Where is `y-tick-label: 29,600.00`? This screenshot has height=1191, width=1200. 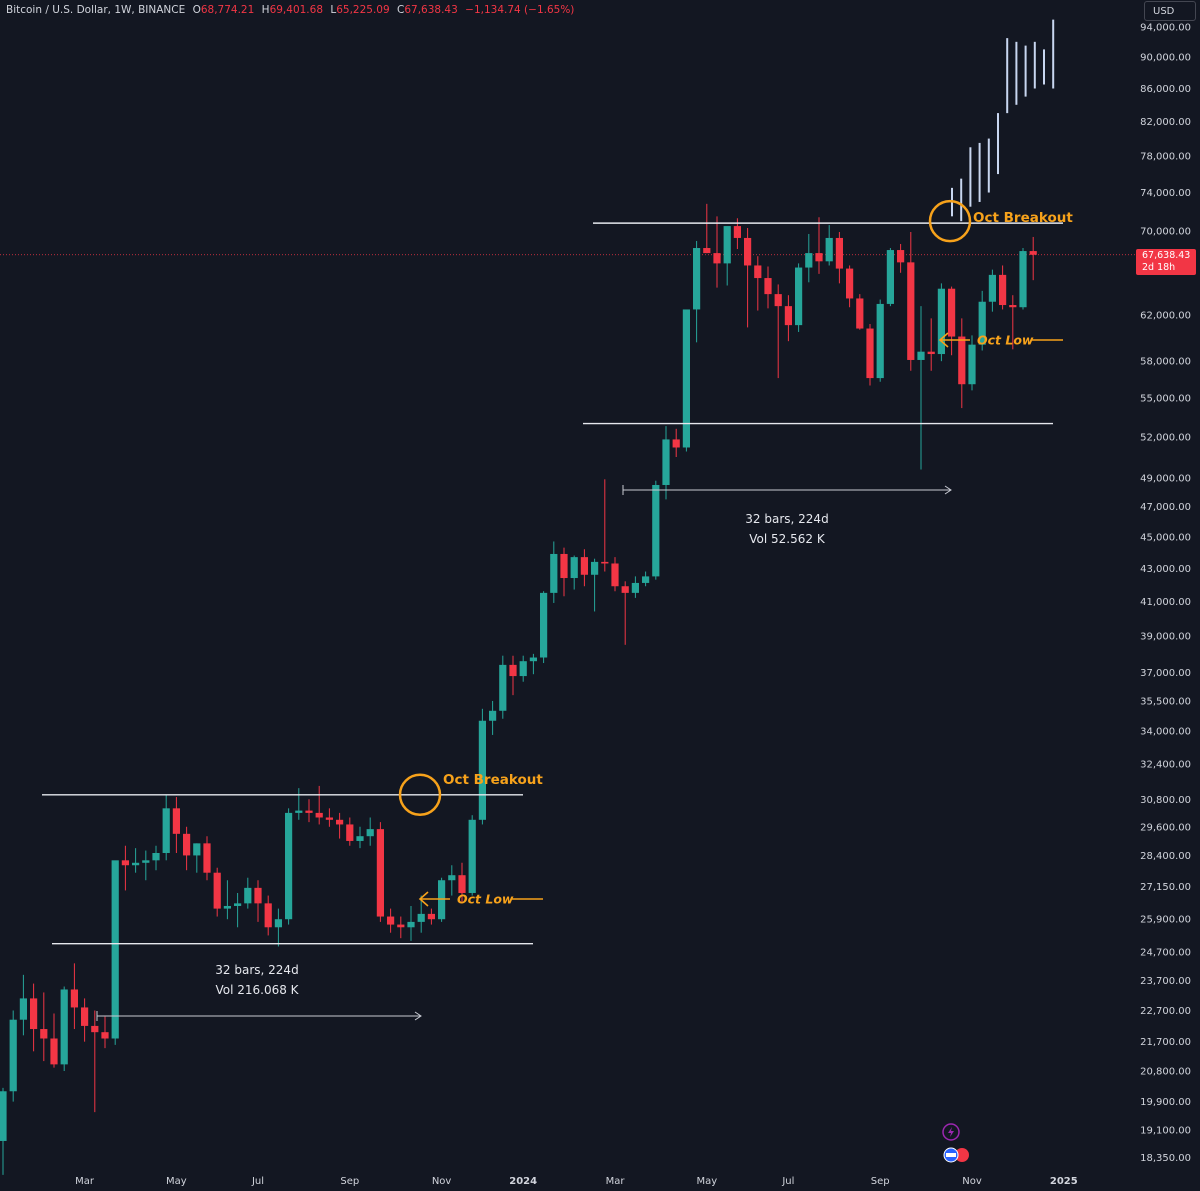 y-tick-label: 29,600.00 is located at coordinates (1165, 827).